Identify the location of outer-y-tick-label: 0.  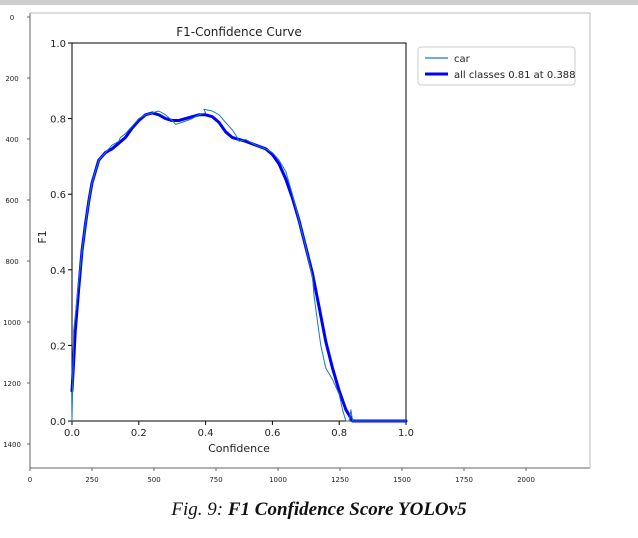
(12, 18).